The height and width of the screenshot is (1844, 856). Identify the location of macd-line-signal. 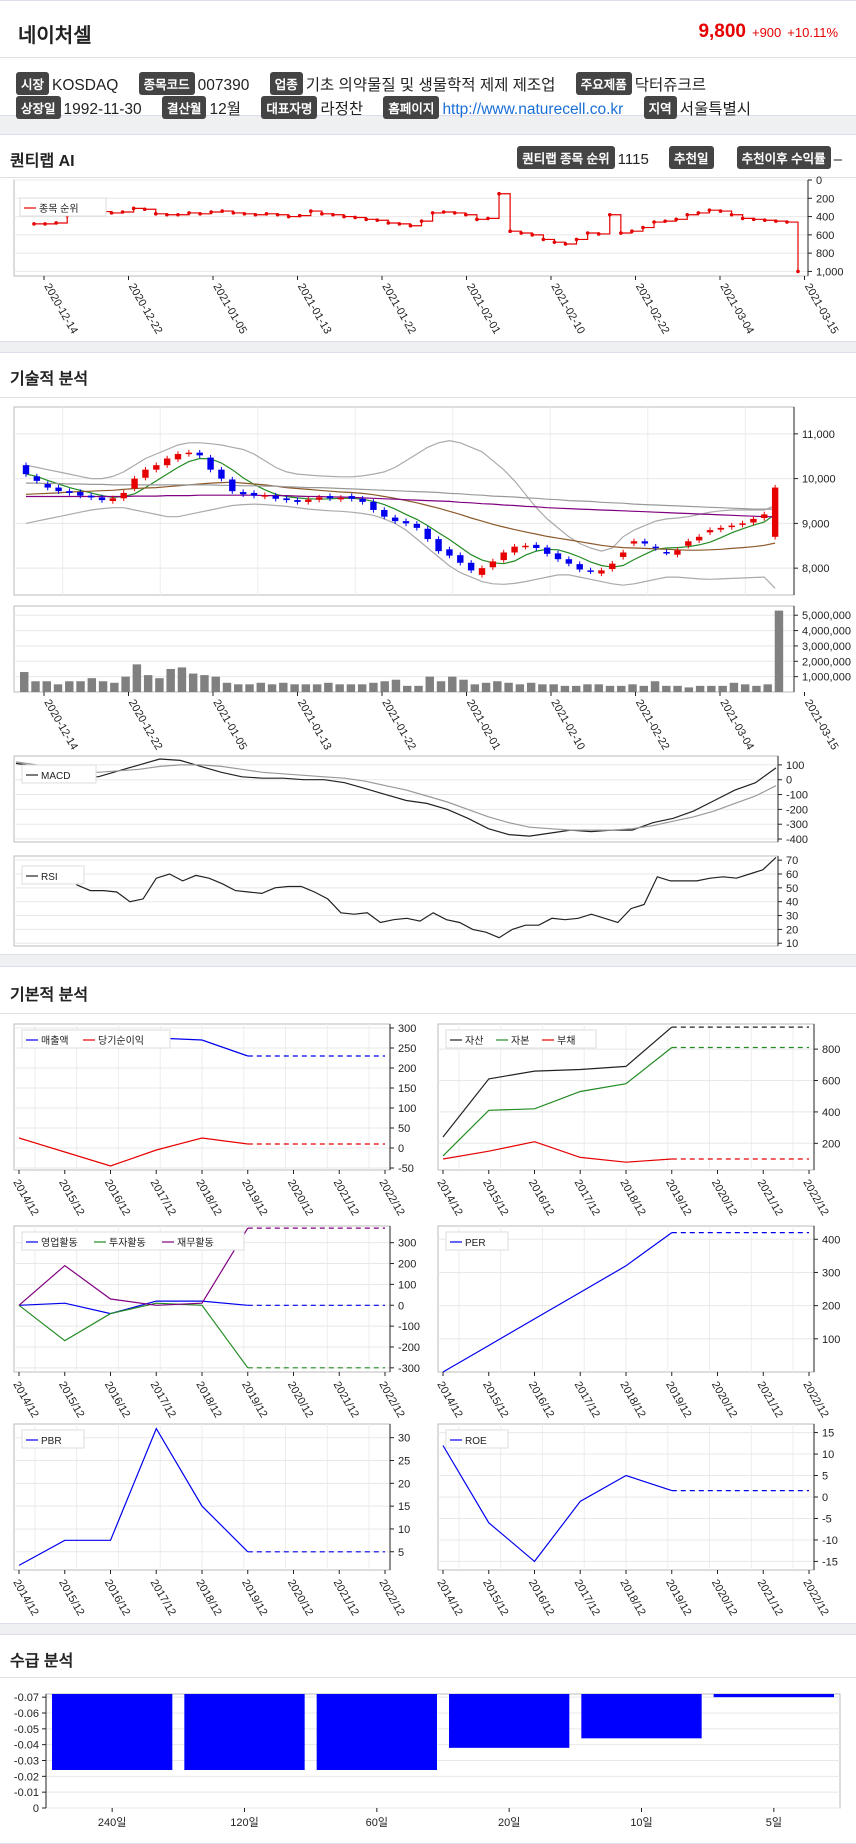
(396, 796).